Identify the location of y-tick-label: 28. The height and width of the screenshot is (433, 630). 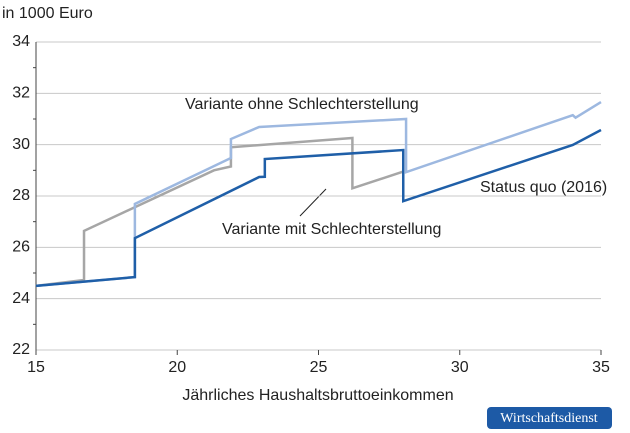
(21, 195).